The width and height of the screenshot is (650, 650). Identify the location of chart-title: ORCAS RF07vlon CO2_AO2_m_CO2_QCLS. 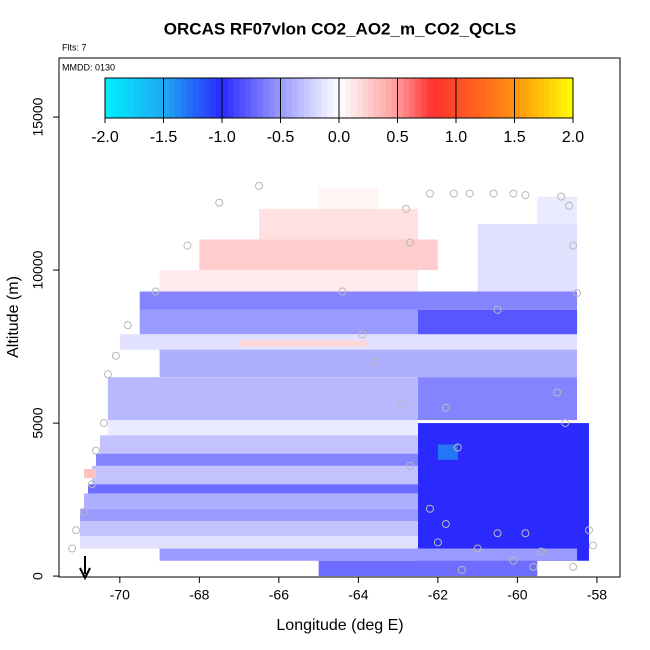
(340, 28).